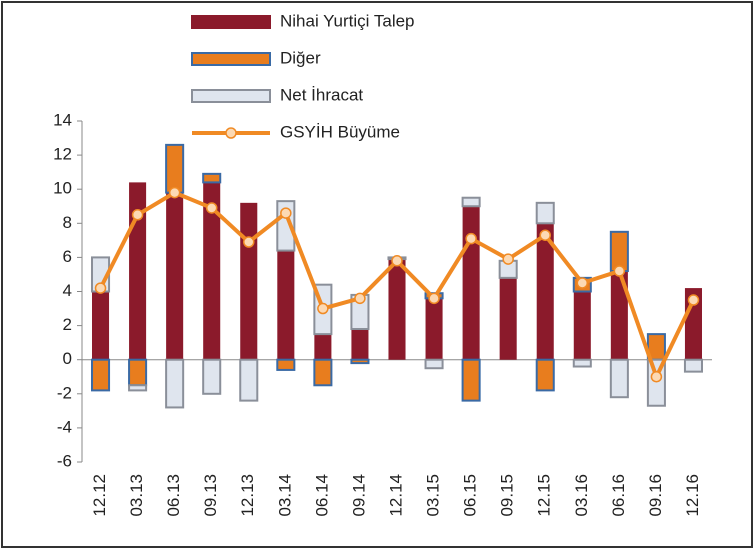  What do you see at coordinates (67, 324) in the screenshot?
I see `y-tick-label: 2` at bounding box center [67, 324].